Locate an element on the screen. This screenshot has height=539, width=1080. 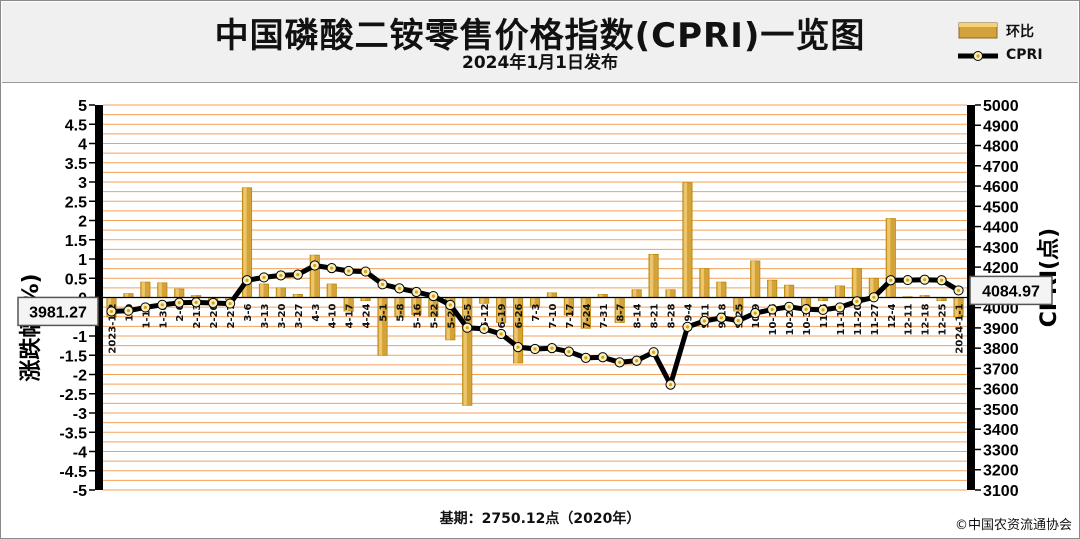
x-tick-label: 3-13 is located at coordinates (265, 315).